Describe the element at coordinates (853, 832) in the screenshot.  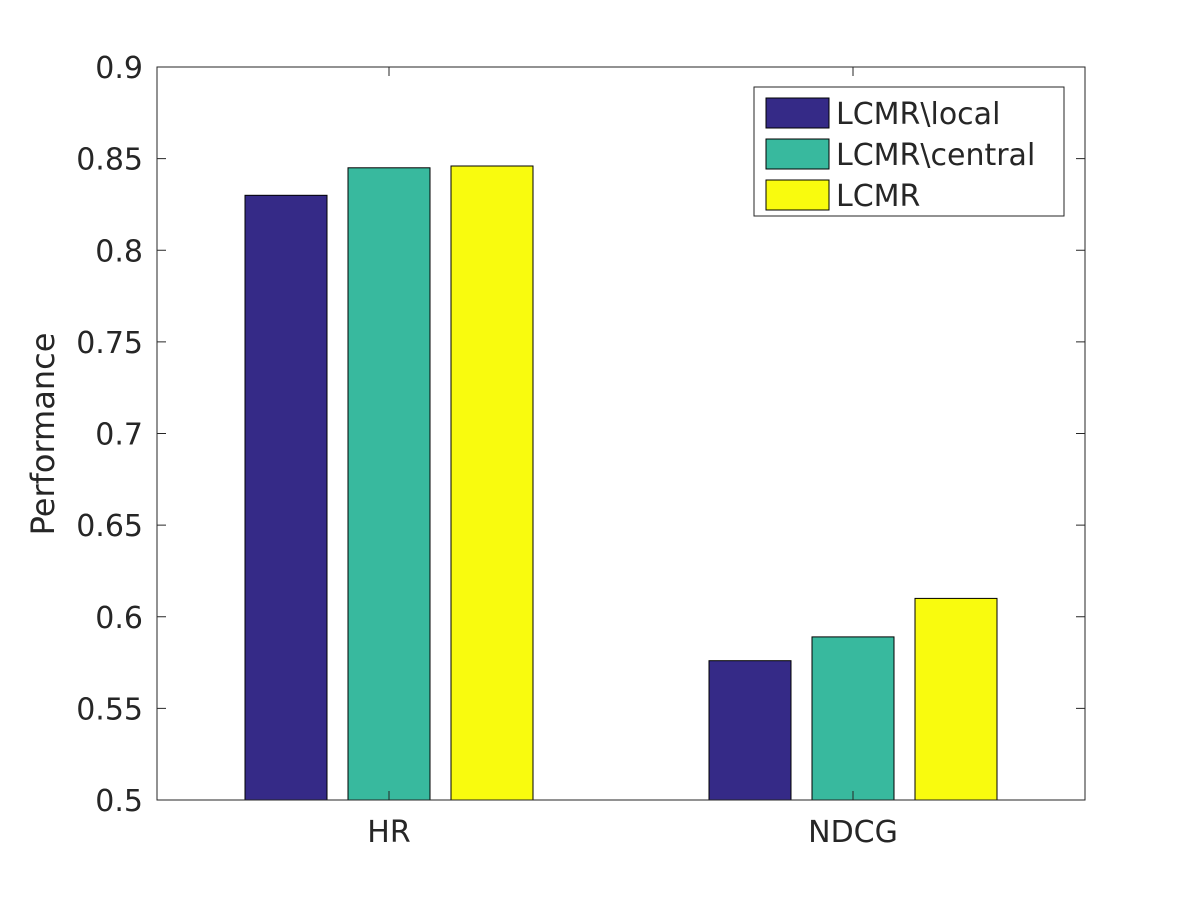
I see `x-tick-label: NDCG` at that location.